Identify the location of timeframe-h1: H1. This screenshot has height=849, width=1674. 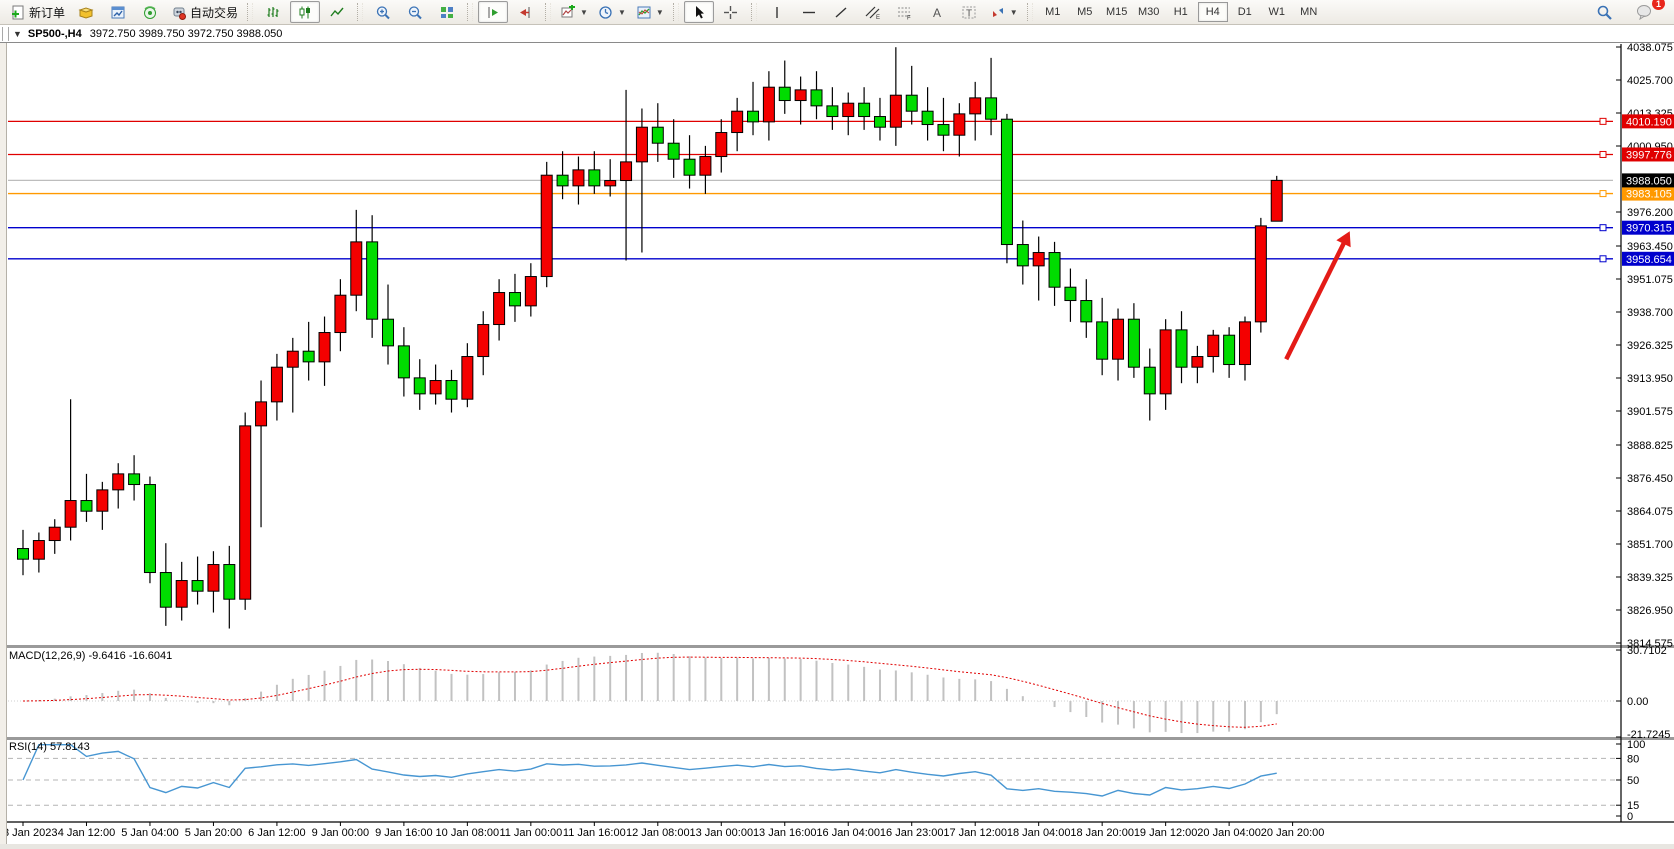
(1180, 12).